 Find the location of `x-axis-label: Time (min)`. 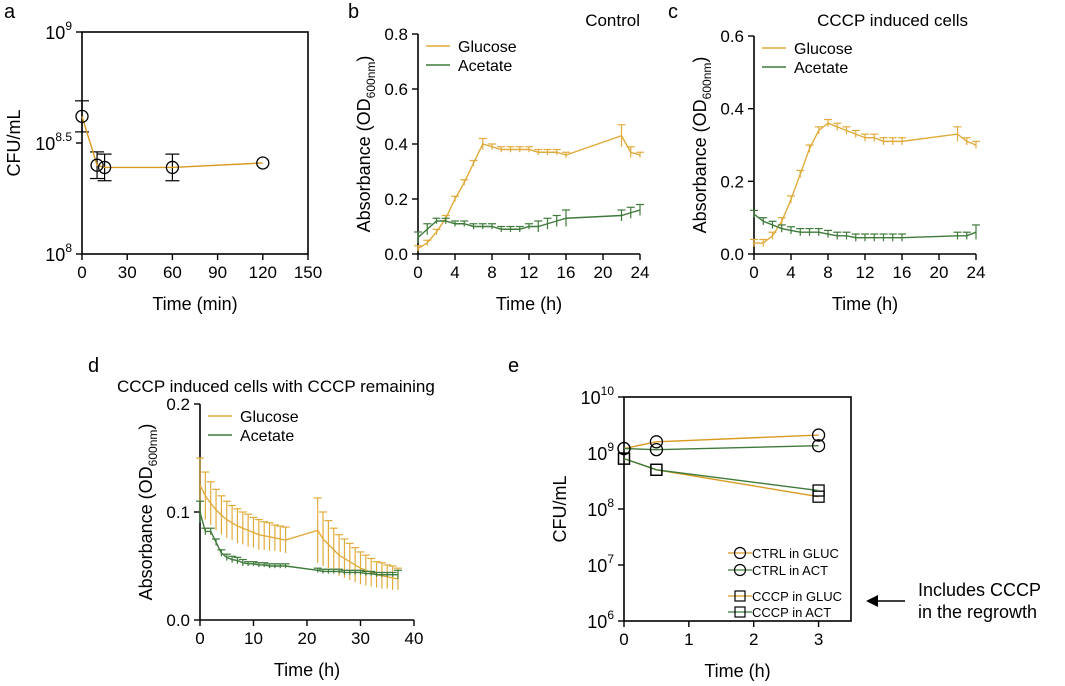

x-axis-label: Time (min) is located at coordinates (194, 304).